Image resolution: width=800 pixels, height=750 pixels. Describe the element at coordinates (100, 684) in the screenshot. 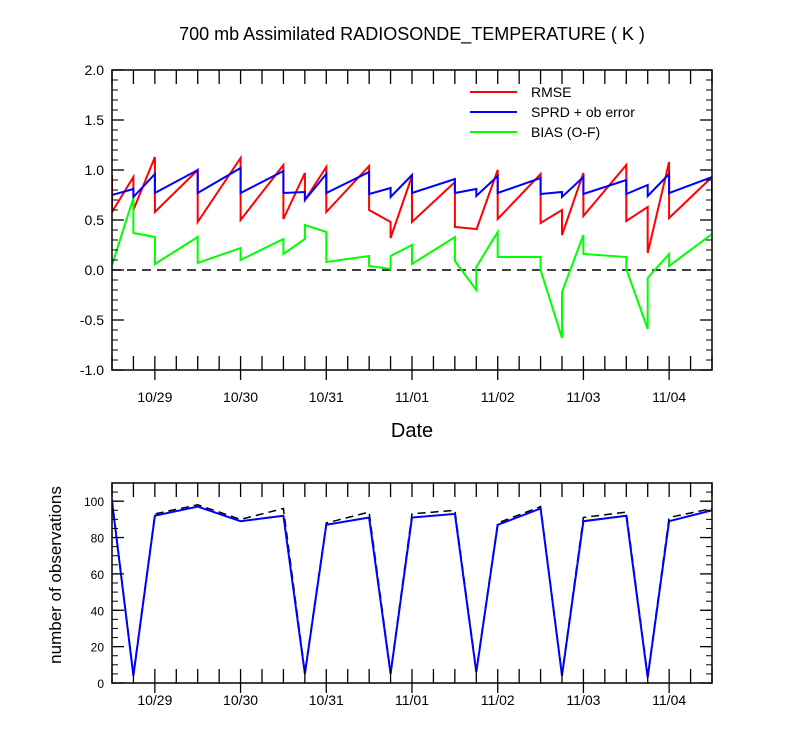

I see `y-tick-label: 0` at that location.